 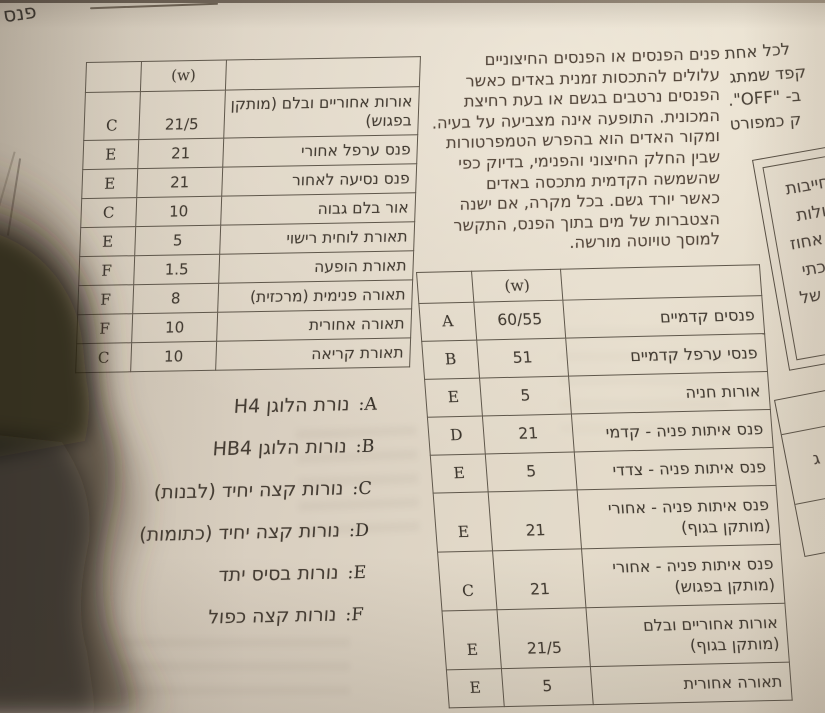 I want to click on table-row: אורות אחוריים ובלם (מותקן בגוף) 21/5 E, so click(x=615, y=636).